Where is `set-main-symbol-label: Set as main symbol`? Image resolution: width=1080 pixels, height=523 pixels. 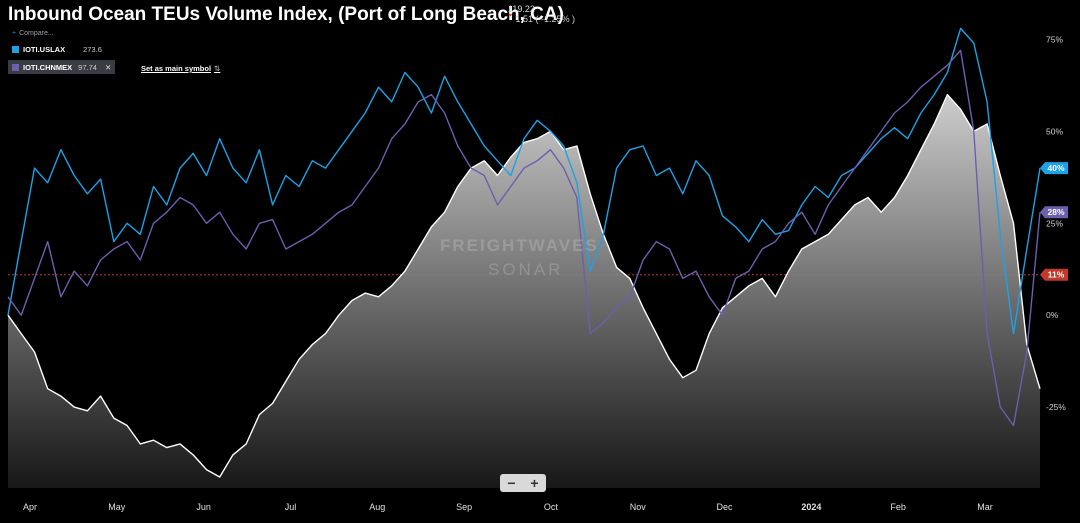
set-main-symbol-label: Set as main symbol is located at coordinates (176, 68).